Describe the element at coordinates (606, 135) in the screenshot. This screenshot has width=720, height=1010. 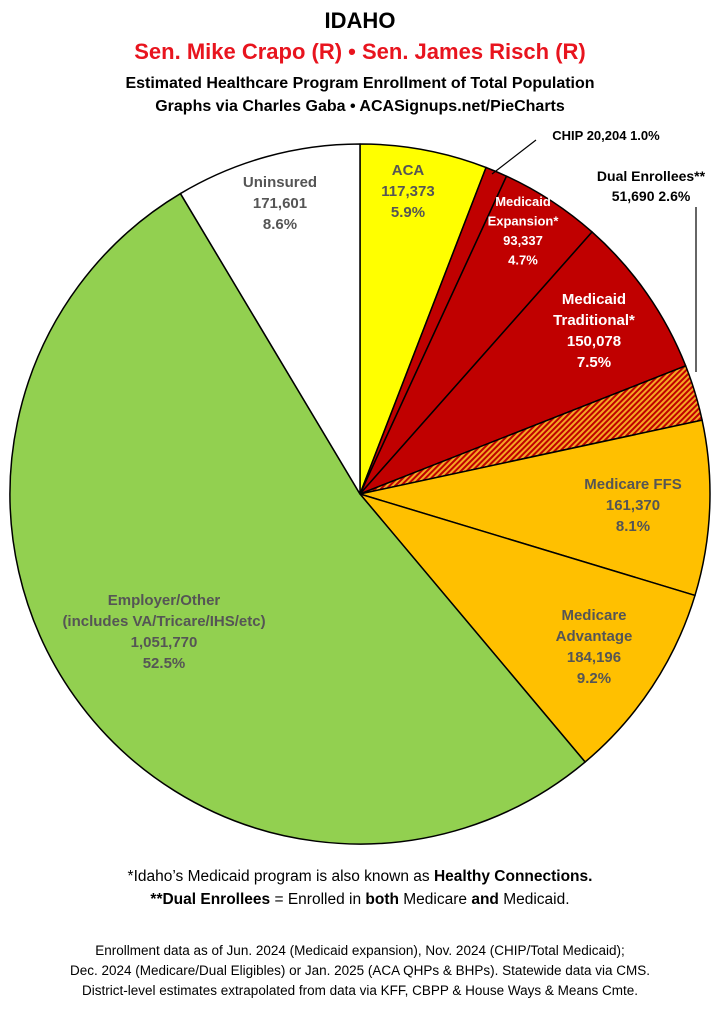
I see `slice-label-chip: CHIP 20,204 1.0%` at that location.